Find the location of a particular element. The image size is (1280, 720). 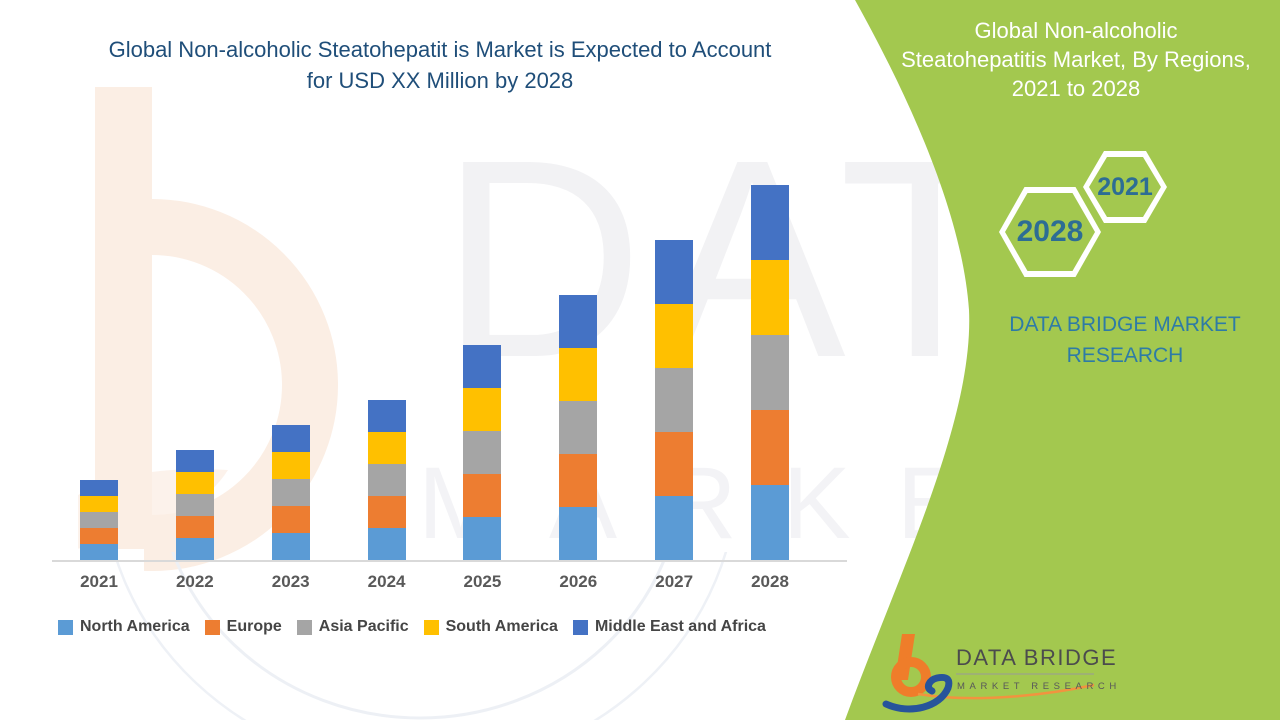

bar-2026 is located at coordinates (578, 427).